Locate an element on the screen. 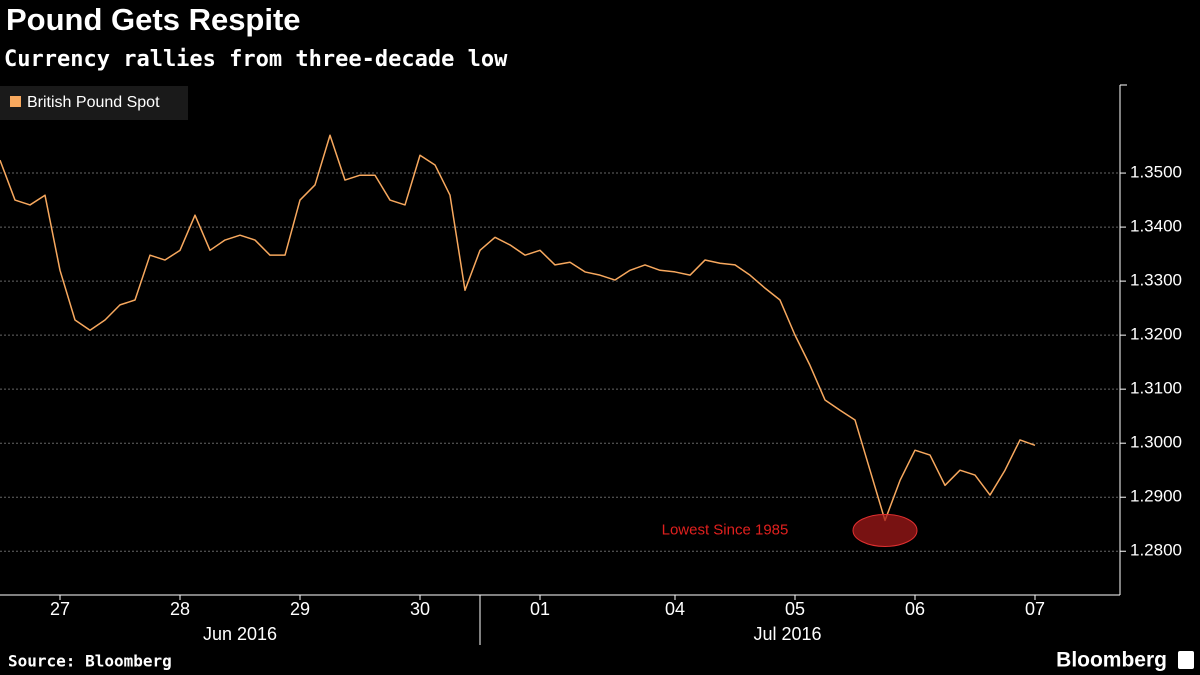  x-tick-label: 01 is located at coordinates (540, 609).